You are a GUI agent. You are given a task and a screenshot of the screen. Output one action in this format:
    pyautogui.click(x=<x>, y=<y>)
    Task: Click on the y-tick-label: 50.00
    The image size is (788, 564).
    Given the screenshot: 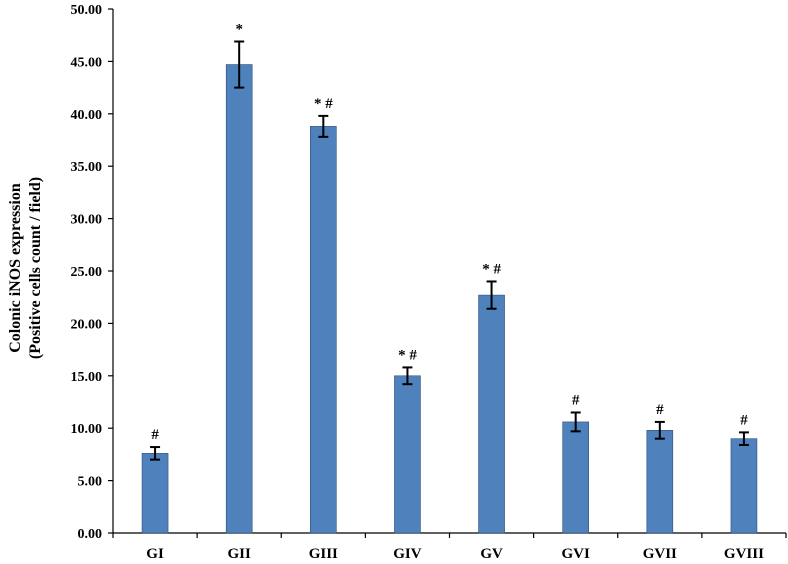 What is the action you would take?
    pyautogui.click(x=87, y=10)
    